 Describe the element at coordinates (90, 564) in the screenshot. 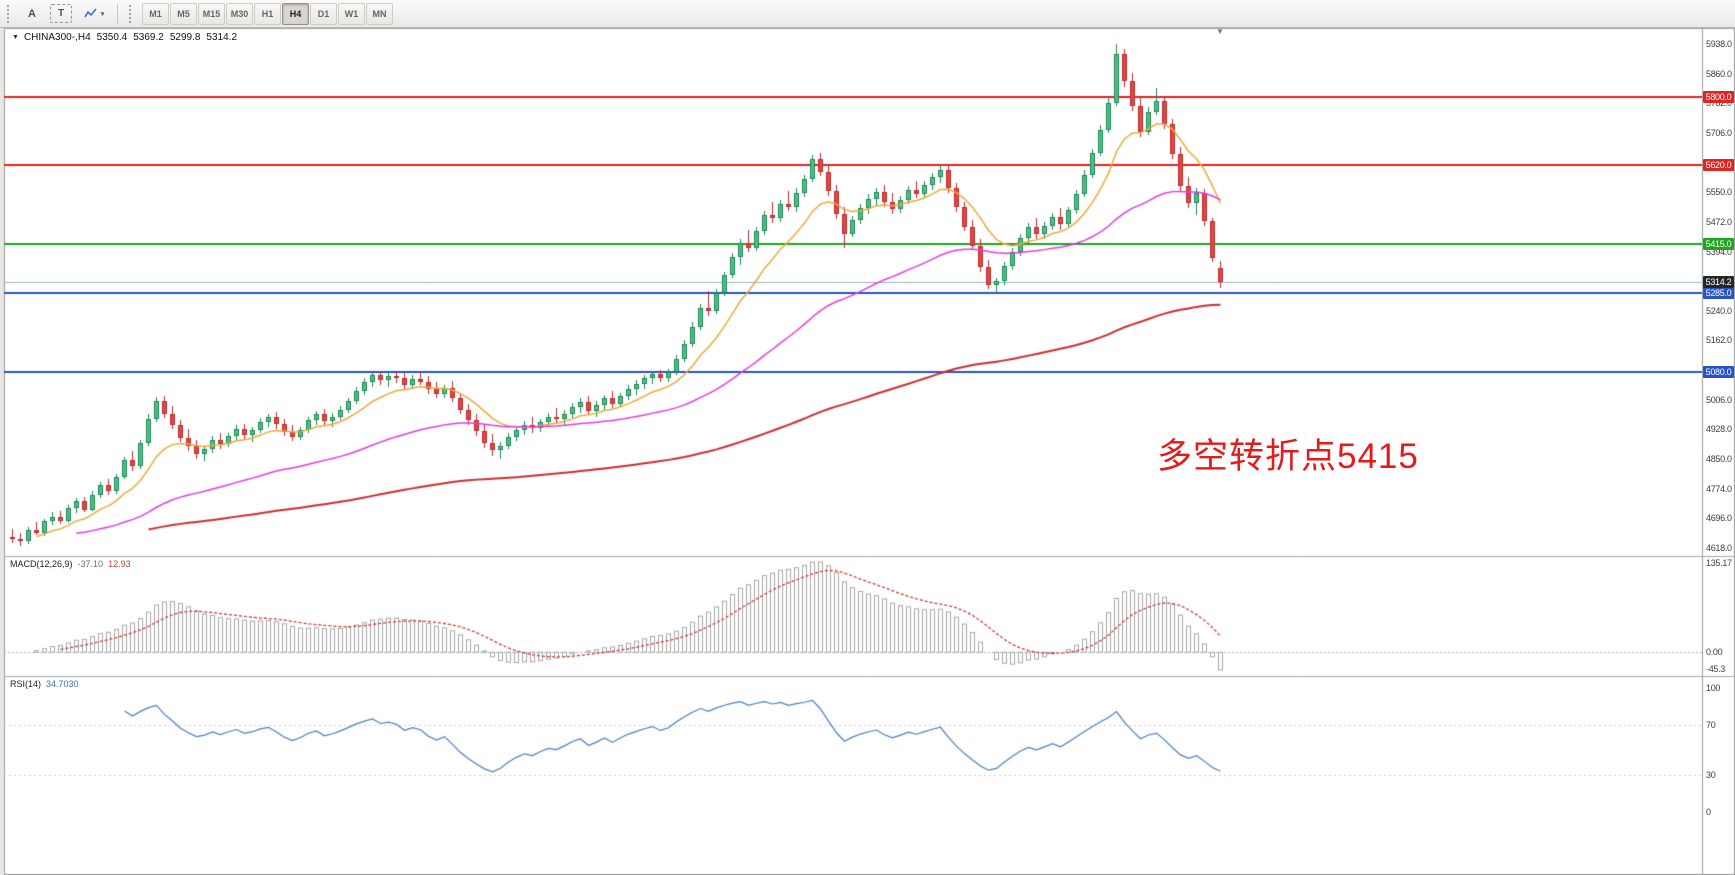

I see `macd-main-value: -37.10` at that location.